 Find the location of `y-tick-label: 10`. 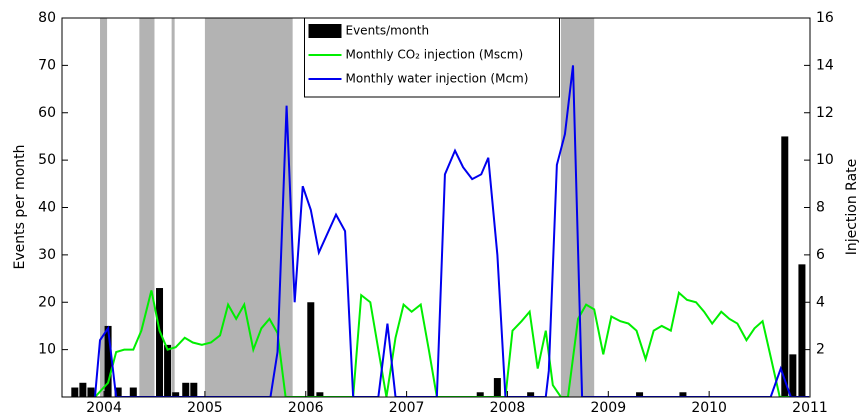

y-tick-label: 10 is located at coordinates (47, 350).